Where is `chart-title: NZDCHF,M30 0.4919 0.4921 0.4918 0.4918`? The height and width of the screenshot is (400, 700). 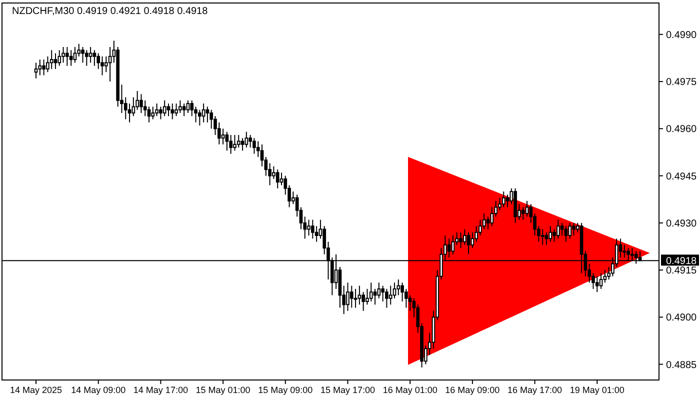 chart-title: NZDCHF,M30 0.4919 0.4921 0.4918 0.4918 is located at coordinates (110, 11).